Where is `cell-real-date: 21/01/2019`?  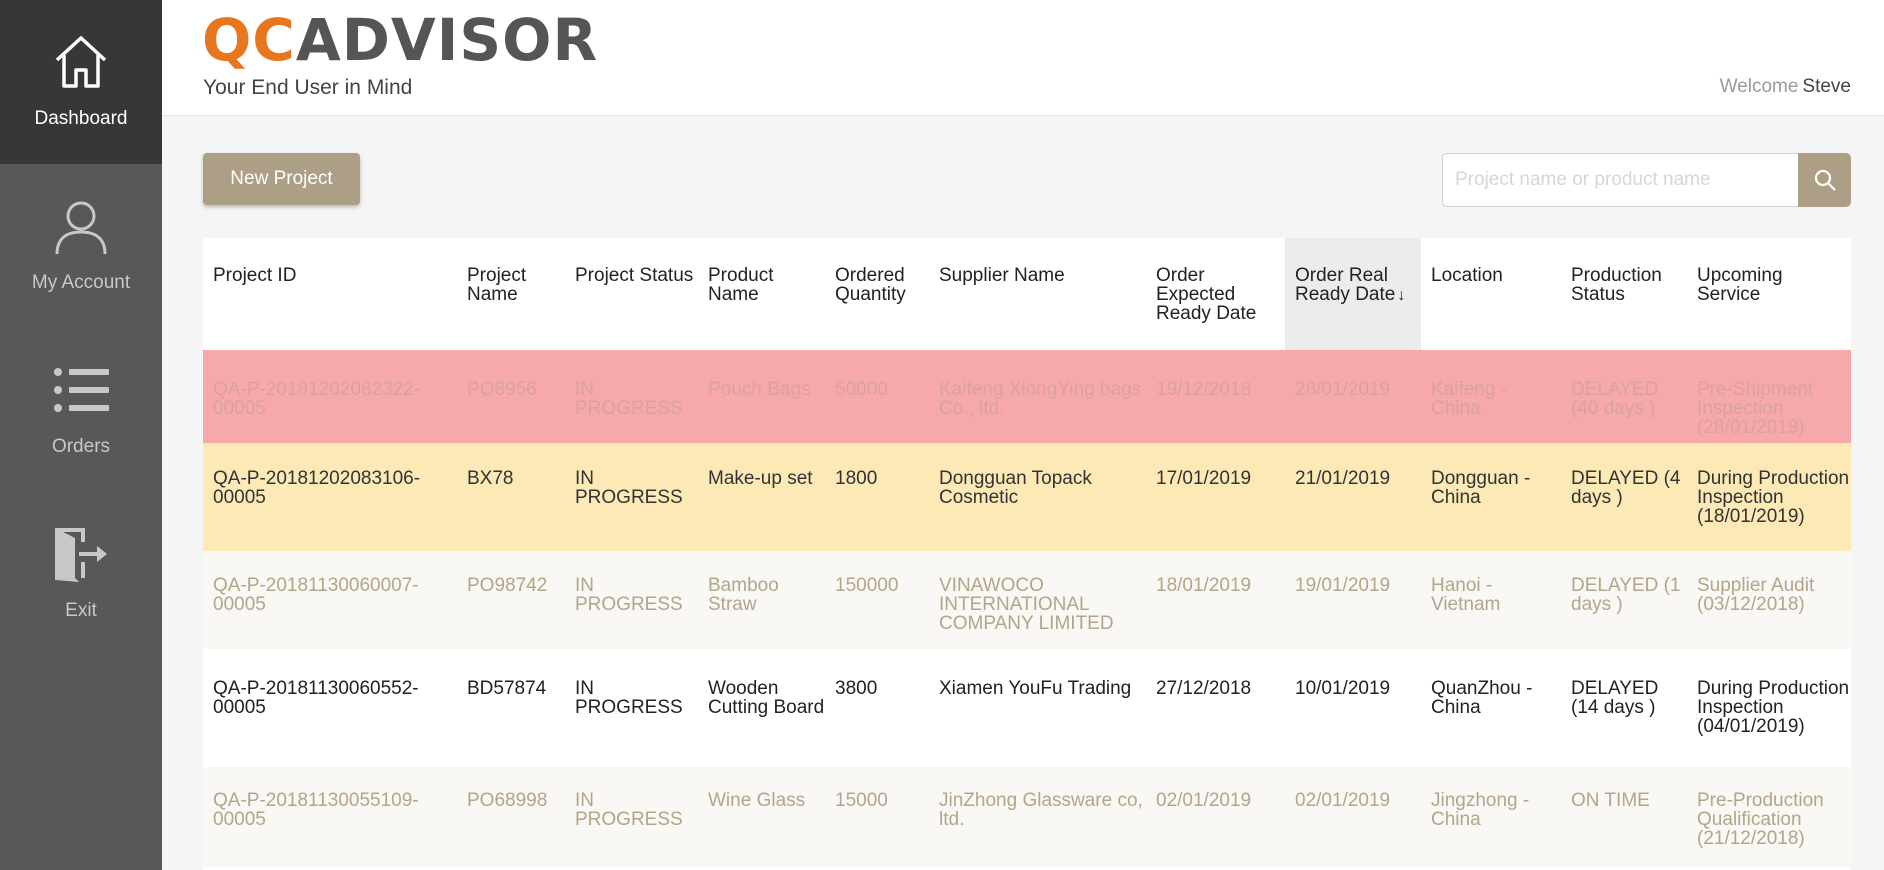
cell-real-date: 21/01/2019 is located at coordinates (1353, 497).